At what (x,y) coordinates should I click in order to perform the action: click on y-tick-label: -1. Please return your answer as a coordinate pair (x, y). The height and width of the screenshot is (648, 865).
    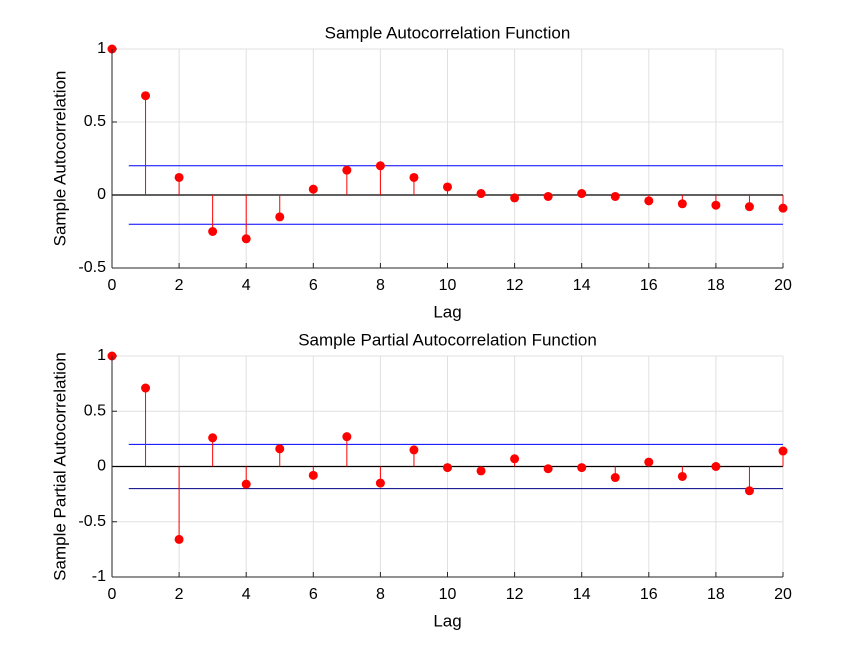
    Looking at the image, I should click on (99, 576).